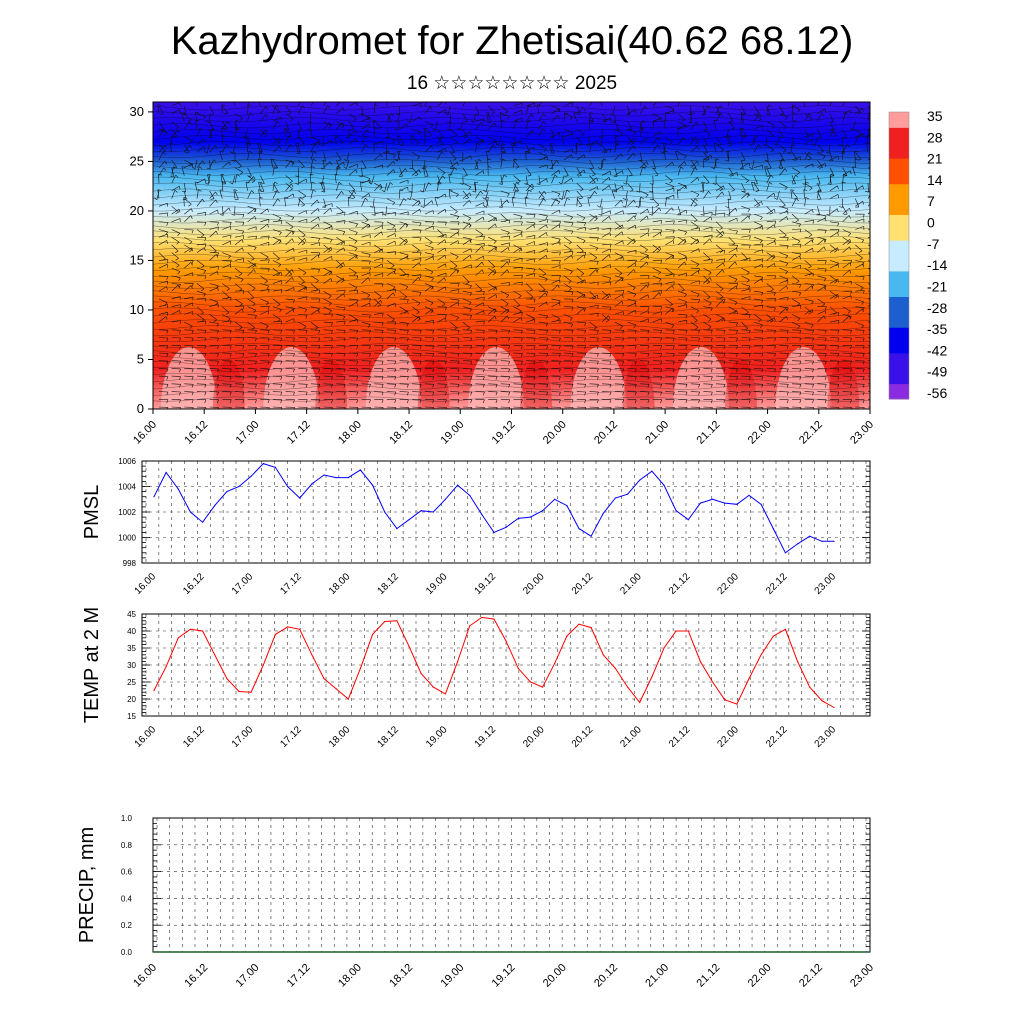 The image size is (1024, 1024). I want to click on colorbar-label: -42, so click(937, 350).